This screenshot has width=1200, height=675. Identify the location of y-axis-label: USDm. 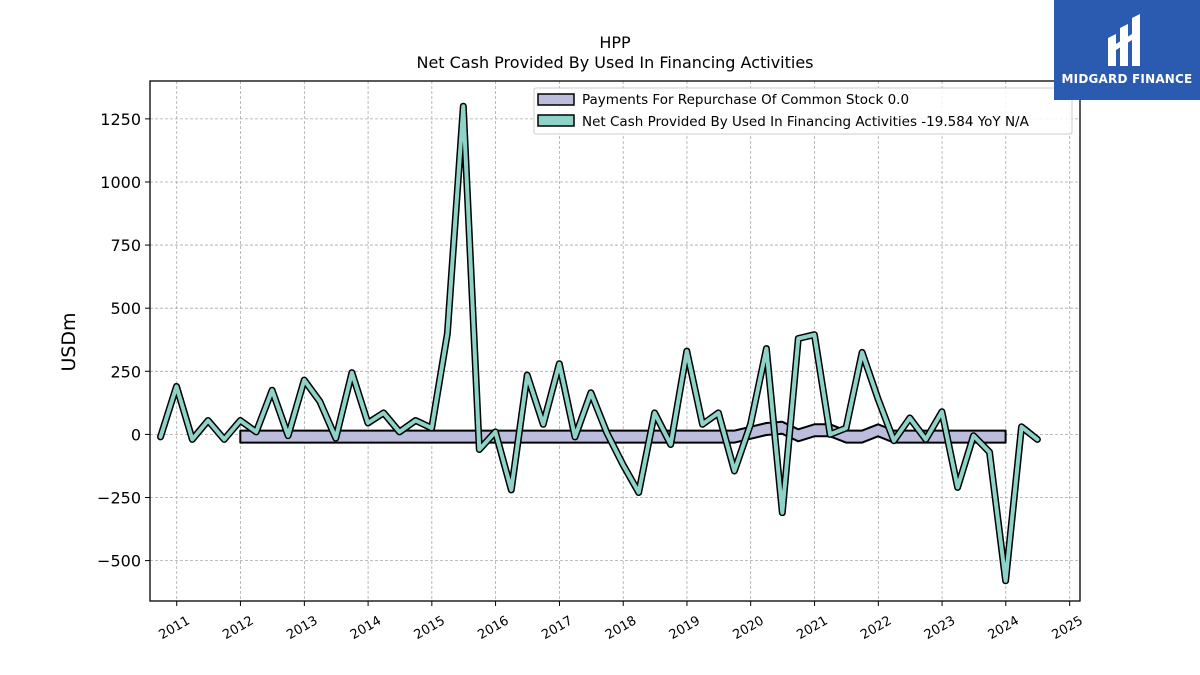
(69, 341).